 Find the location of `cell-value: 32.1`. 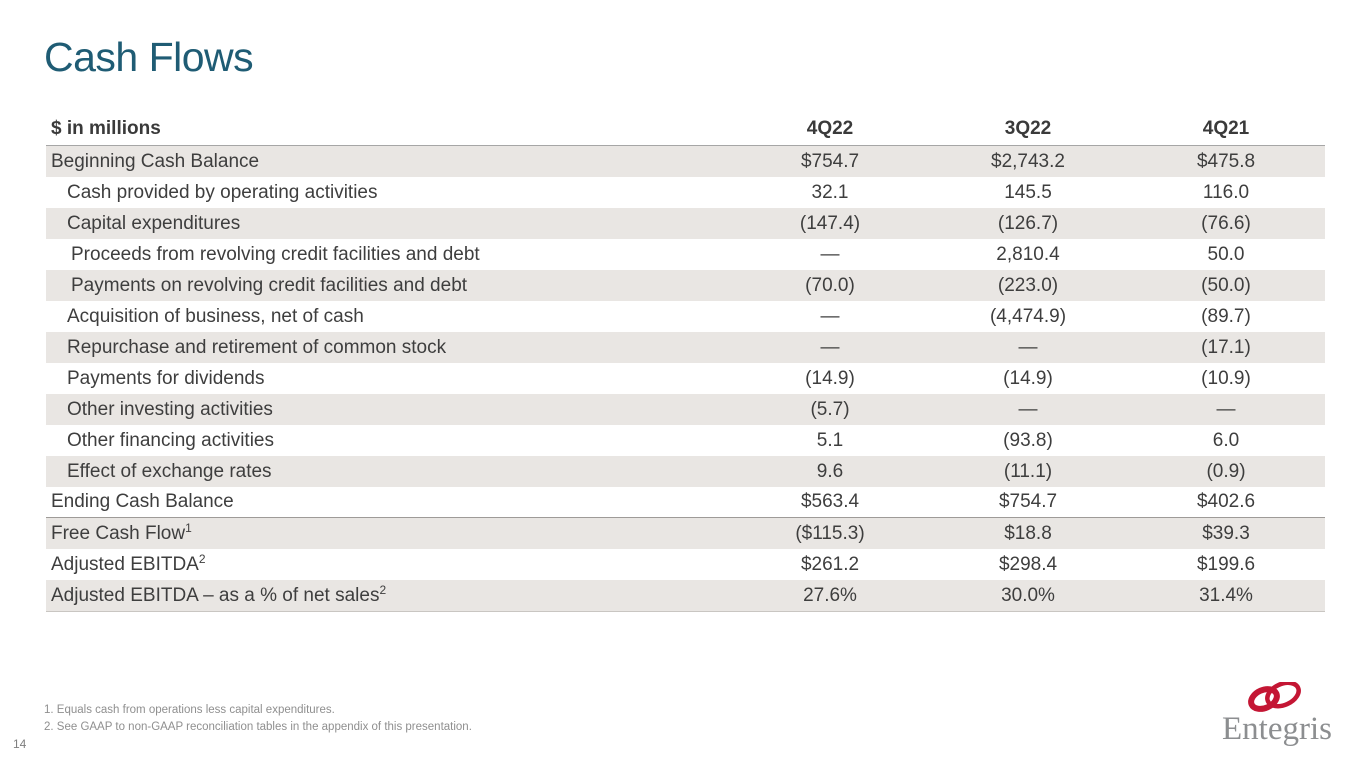

cell-value: 32.1 is located at coordinates (830, 192).